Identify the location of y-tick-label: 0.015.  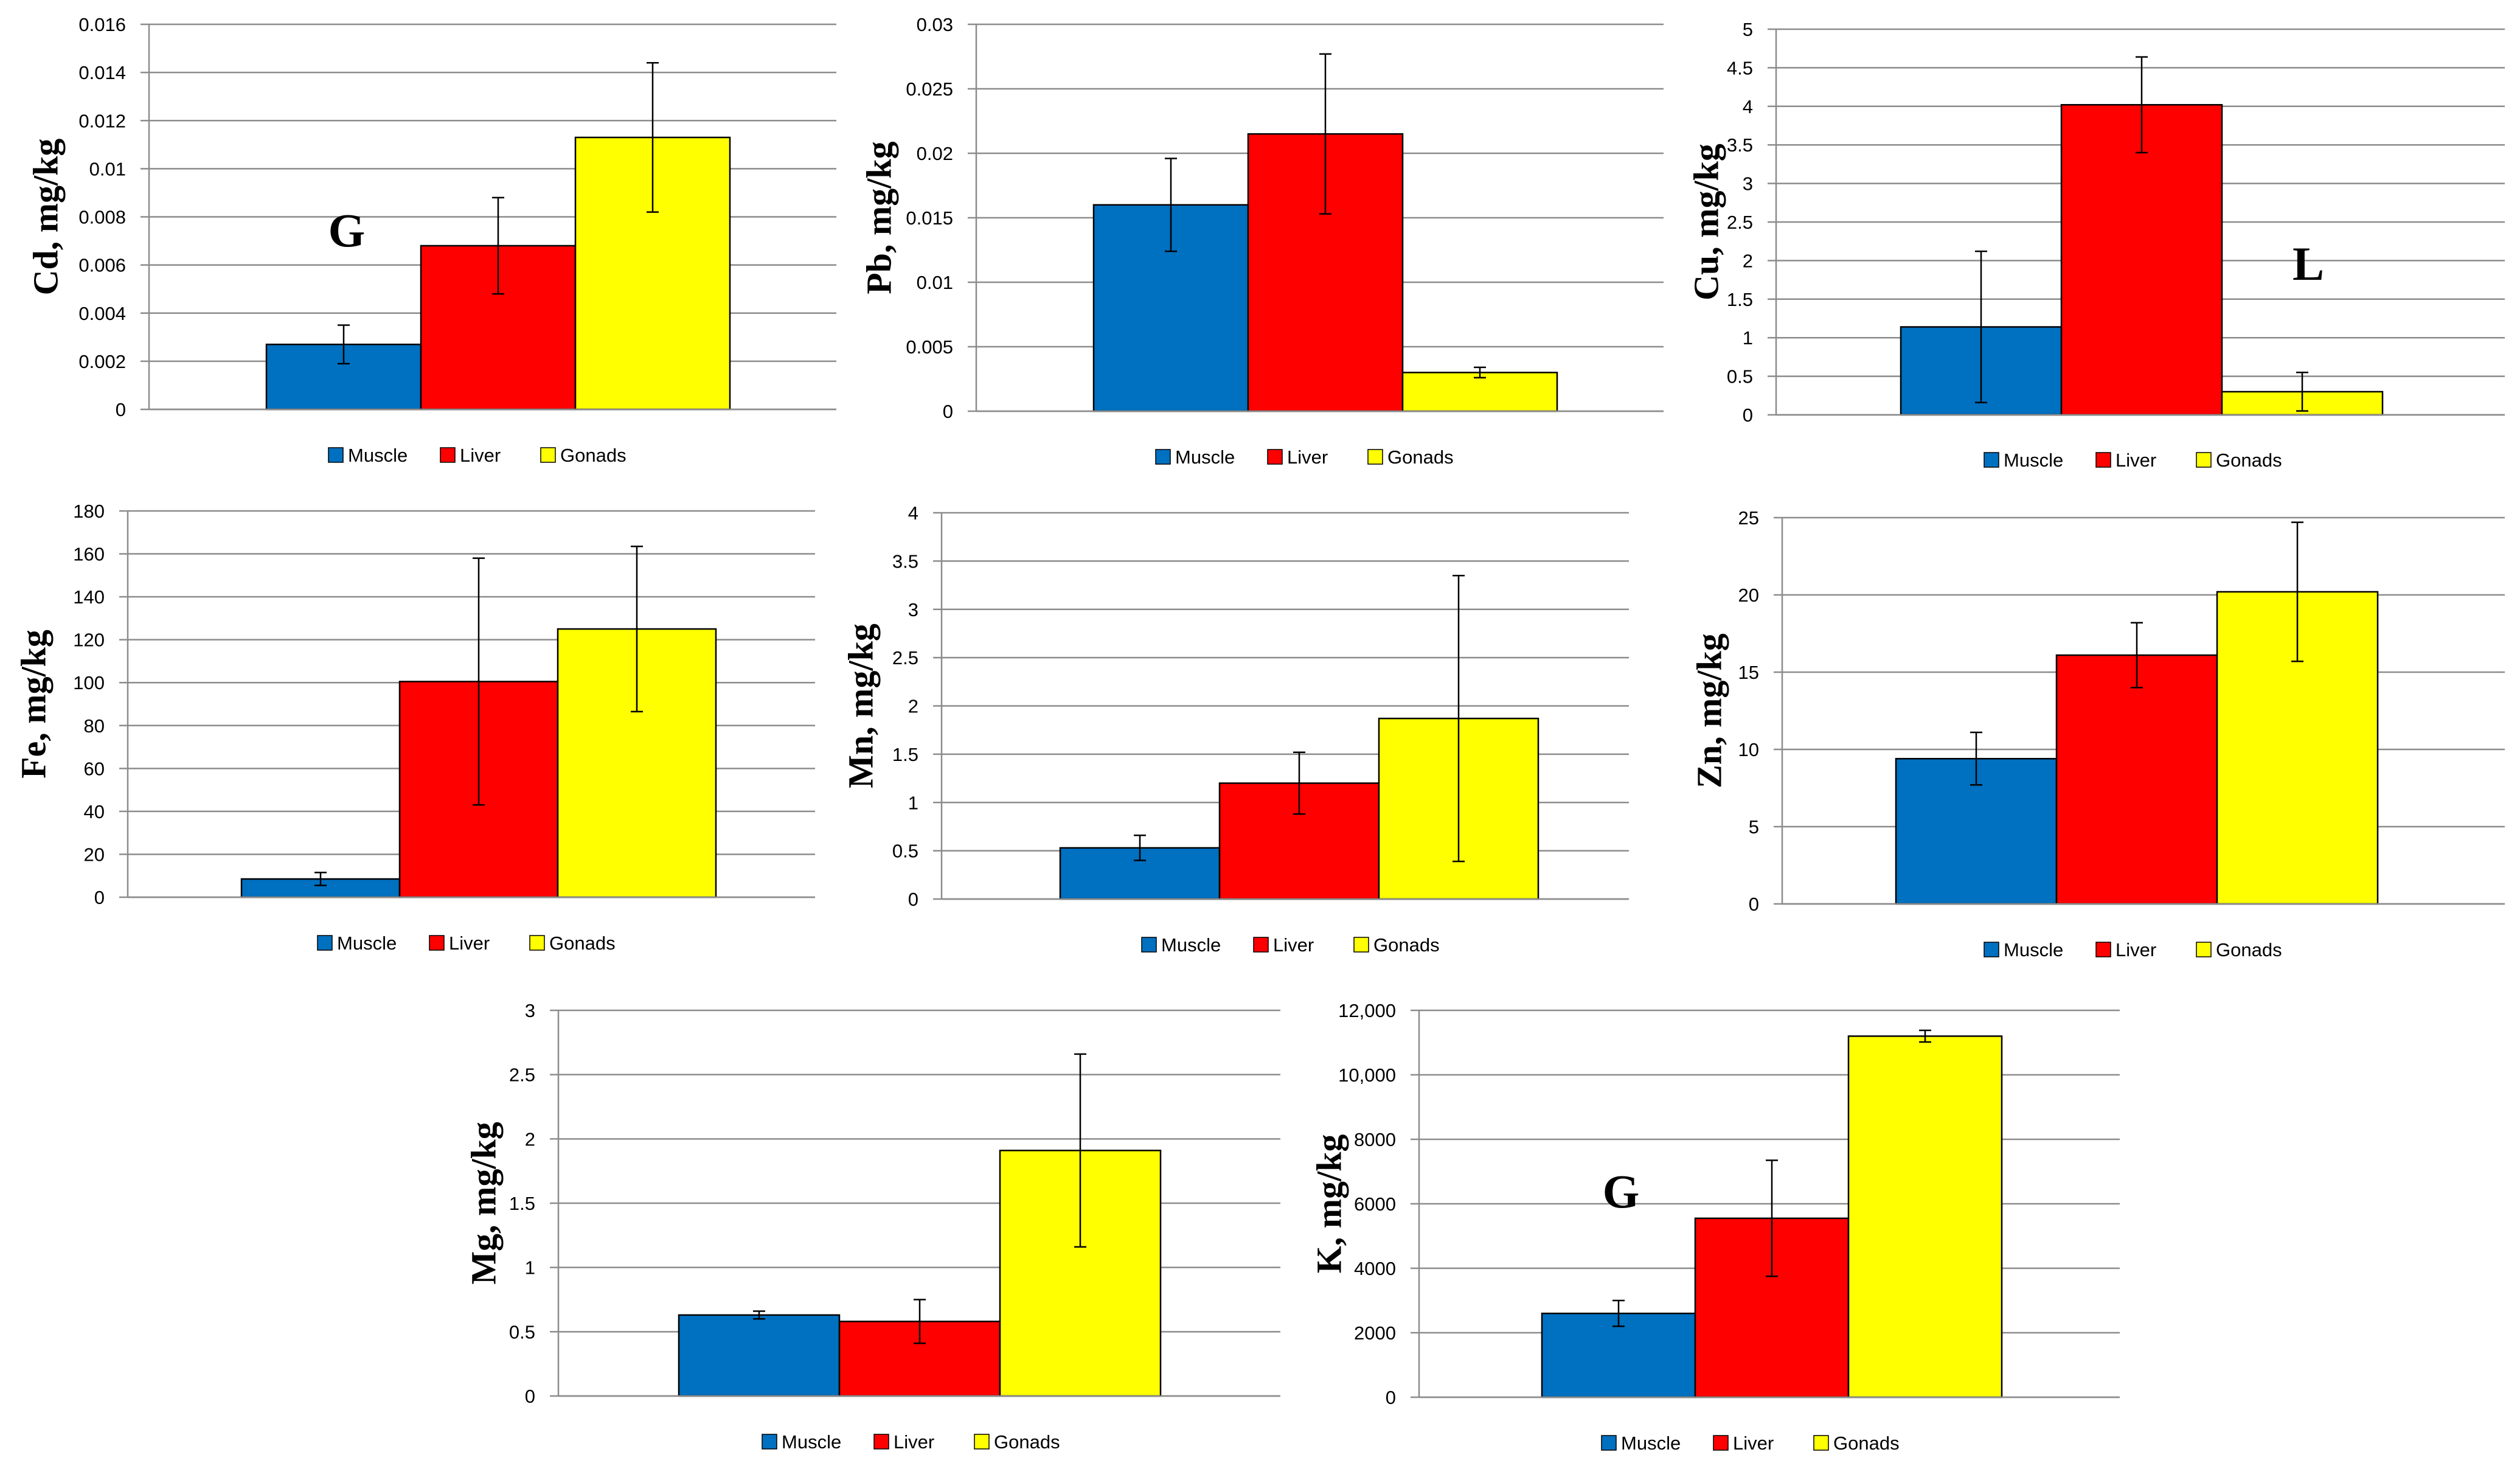
(929, 218).